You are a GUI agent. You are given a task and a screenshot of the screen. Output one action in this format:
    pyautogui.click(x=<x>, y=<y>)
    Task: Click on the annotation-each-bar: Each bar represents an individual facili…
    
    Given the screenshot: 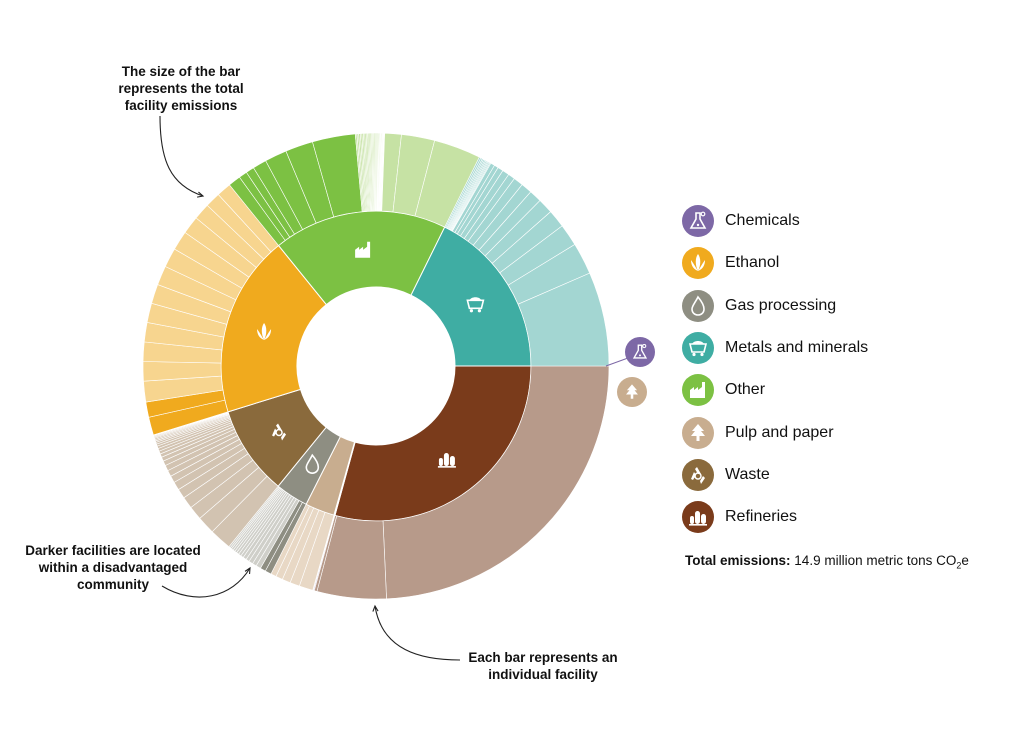 What is the action you would take?
    pyautogui.click(x=543, y=666)
    